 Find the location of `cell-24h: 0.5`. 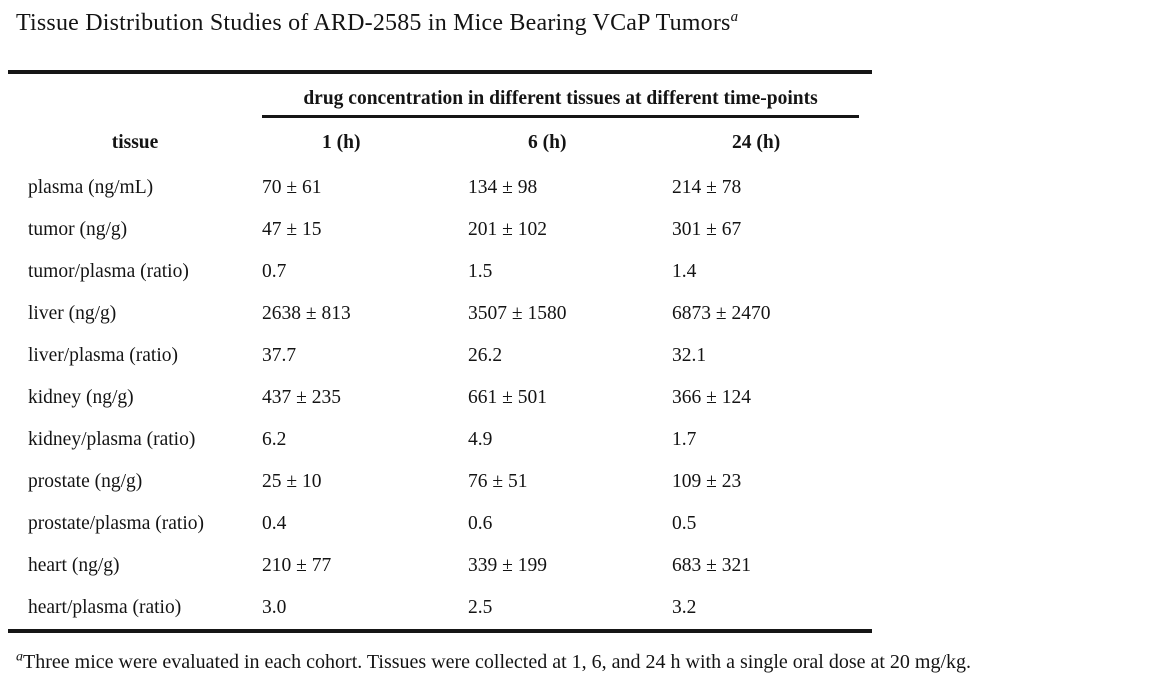

cell-24h: 0.5 is located at coordinates (684, 523).